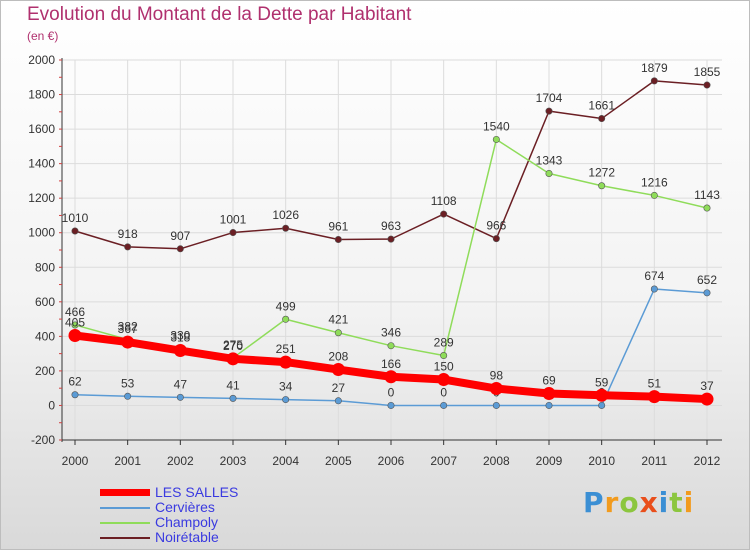 The height and width of the screenshot is (550, 750). Describe the element at coordinates (285, 215) in the screenshot. I see `data-label-noiretable: 1026` at that location.